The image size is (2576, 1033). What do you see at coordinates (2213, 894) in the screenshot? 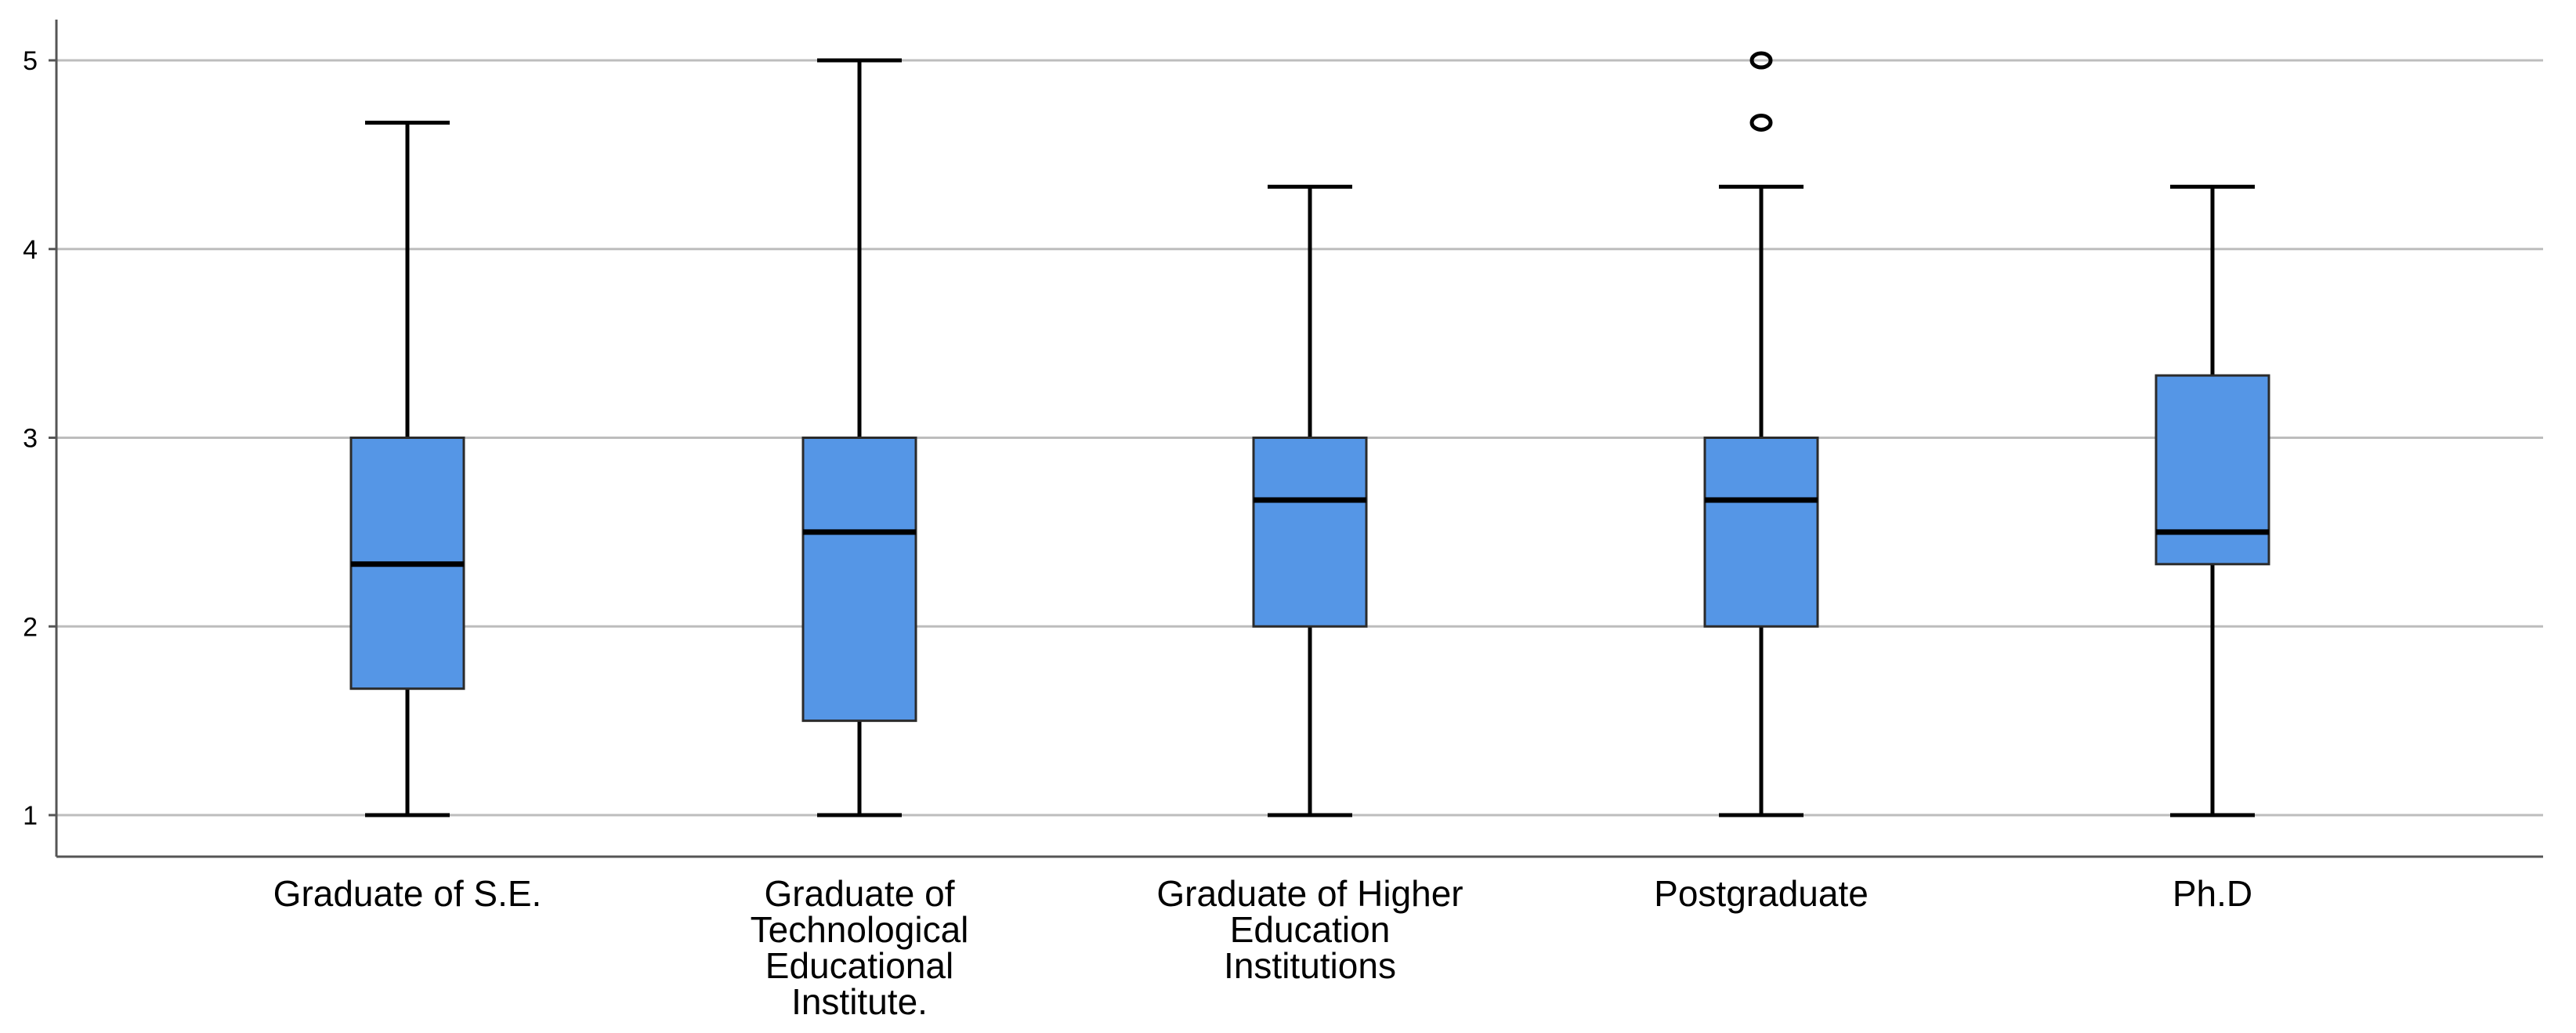
I see `category-label: Ph.D` at bounding box center [2213, 894].